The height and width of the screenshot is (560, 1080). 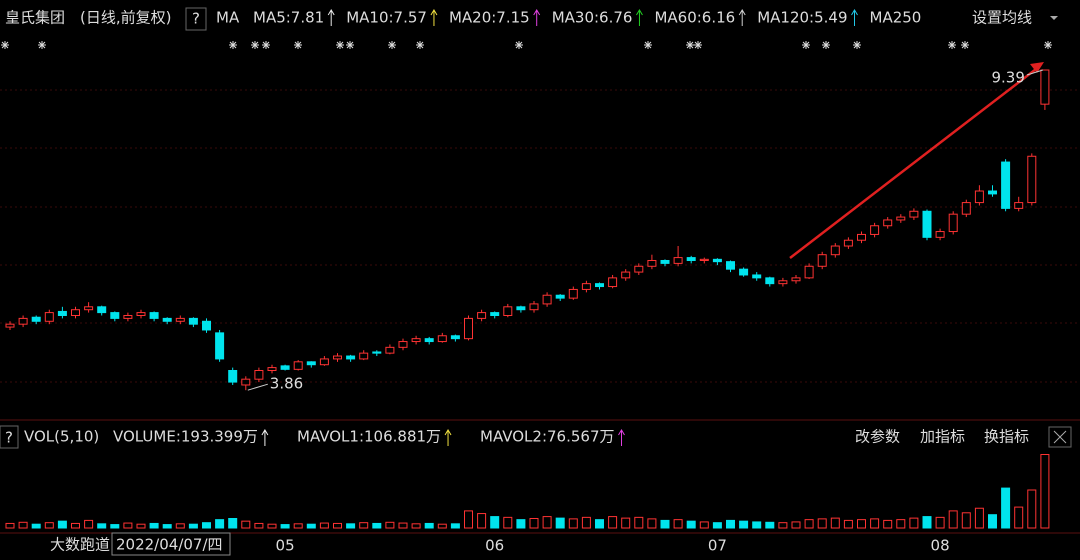 I want to click on x-tick-label: 08, so click(x=940, y=546).